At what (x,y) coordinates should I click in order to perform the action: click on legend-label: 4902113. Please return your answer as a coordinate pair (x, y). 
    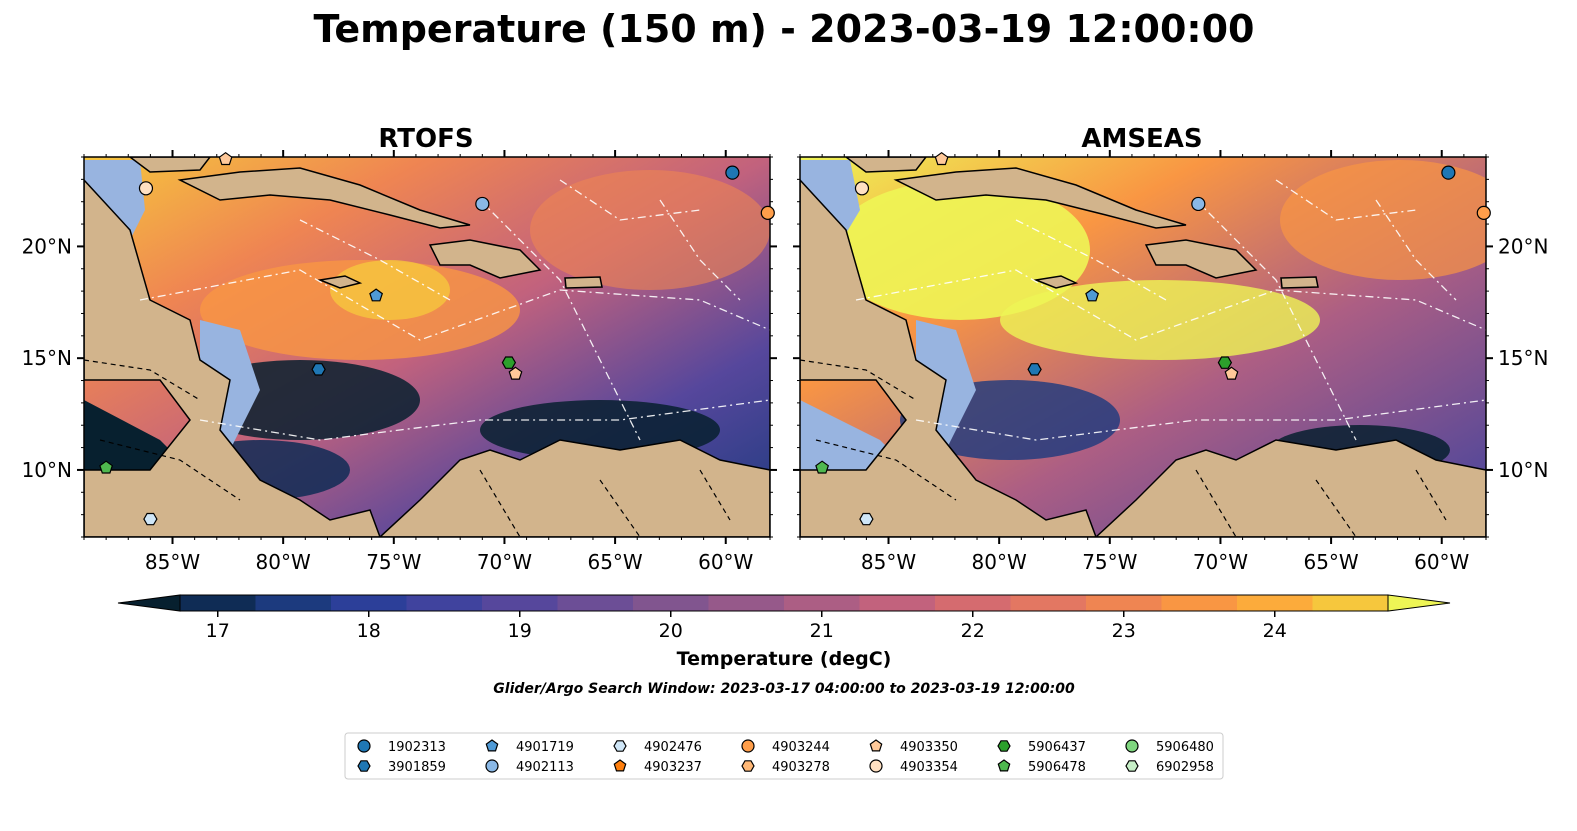
    Looking at the image, I should click on (545, 767).